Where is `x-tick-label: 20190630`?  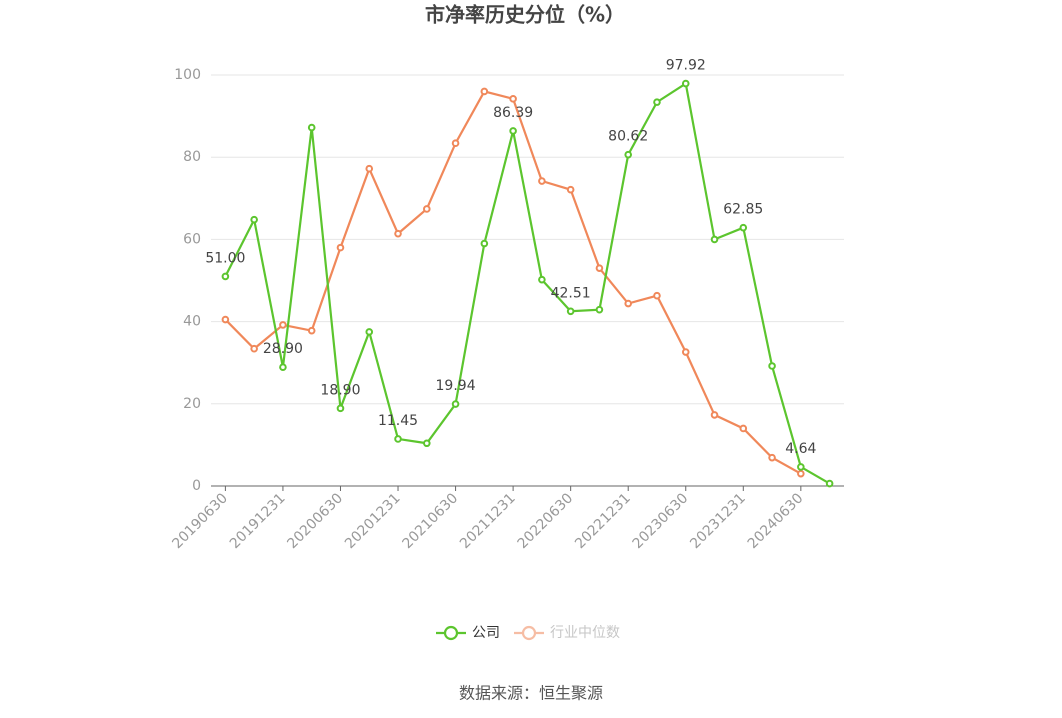 x-tick-label: 20190630 is located at coordinates (200, 521).